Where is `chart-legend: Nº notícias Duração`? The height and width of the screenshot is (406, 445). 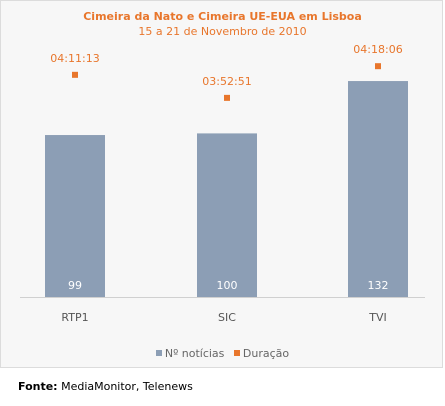 chart-legend: Nº notícias Duração is located at coordinates (222, 353).